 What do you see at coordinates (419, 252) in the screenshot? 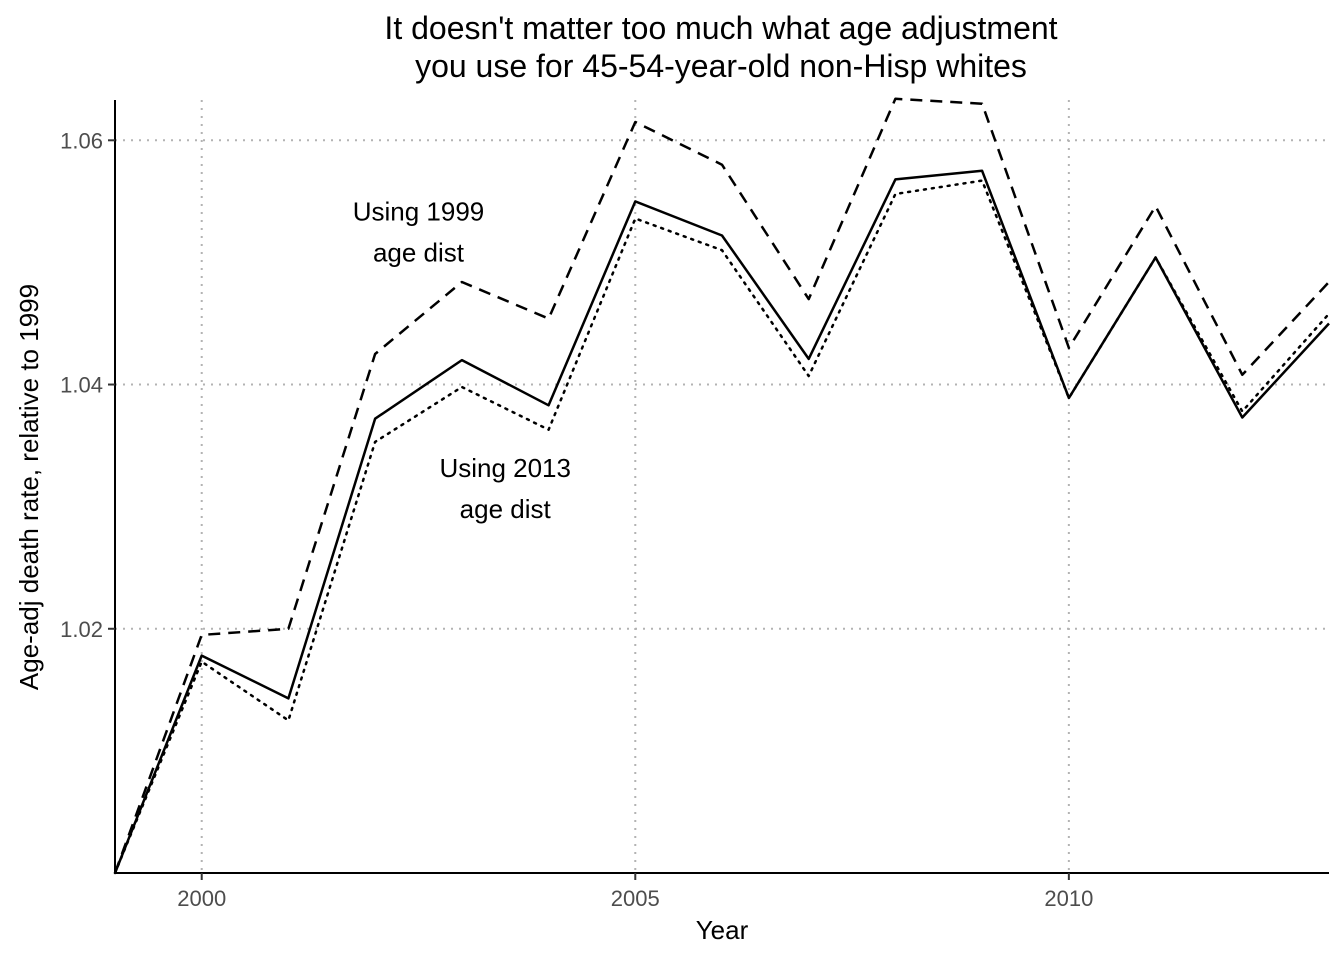
I see `annotation-0-line-1: age dist` at bounding box center [419, 252].